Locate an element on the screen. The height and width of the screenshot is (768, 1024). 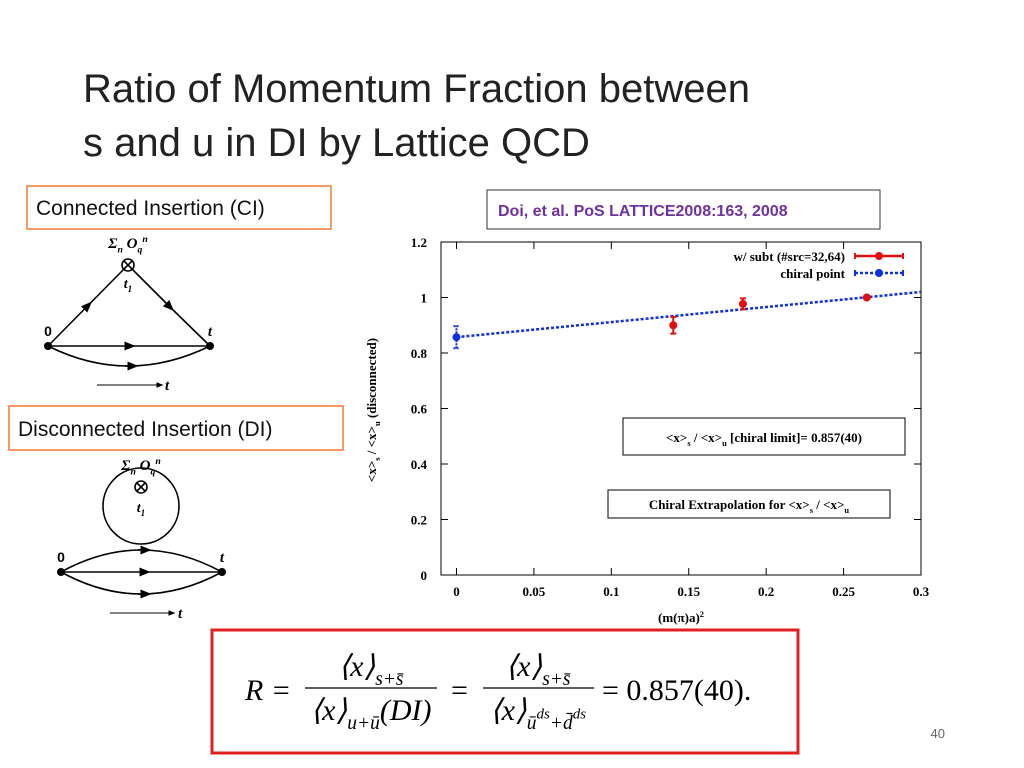
y-tick-label: 1.2 is located at coordinates (419, 242).